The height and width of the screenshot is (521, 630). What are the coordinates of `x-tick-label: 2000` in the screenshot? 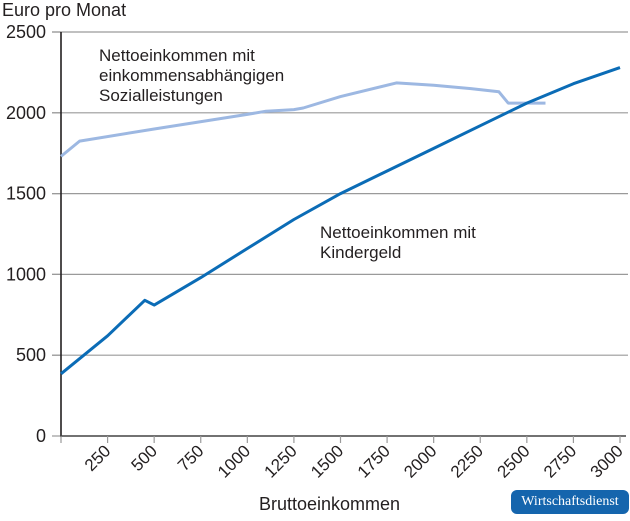 It's located at (420, 461).